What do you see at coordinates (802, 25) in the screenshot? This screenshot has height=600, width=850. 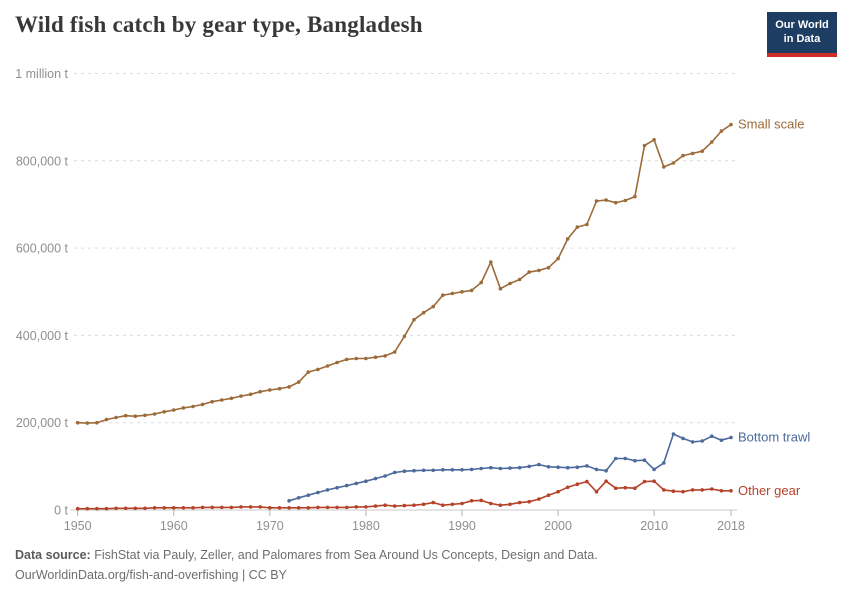 I see `owid-logo-line1: Our World` at bounding box center [802, 25].